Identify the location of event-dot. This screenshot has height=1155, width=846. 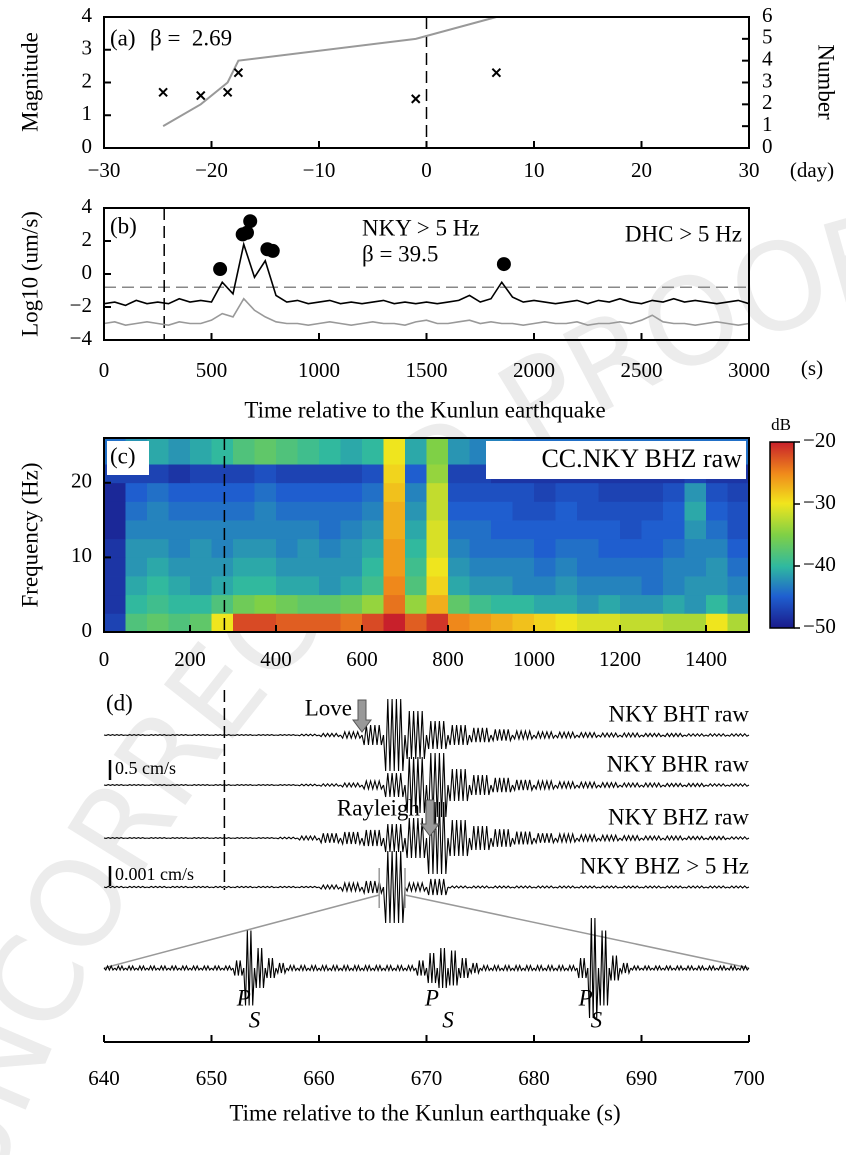
(272, 250).